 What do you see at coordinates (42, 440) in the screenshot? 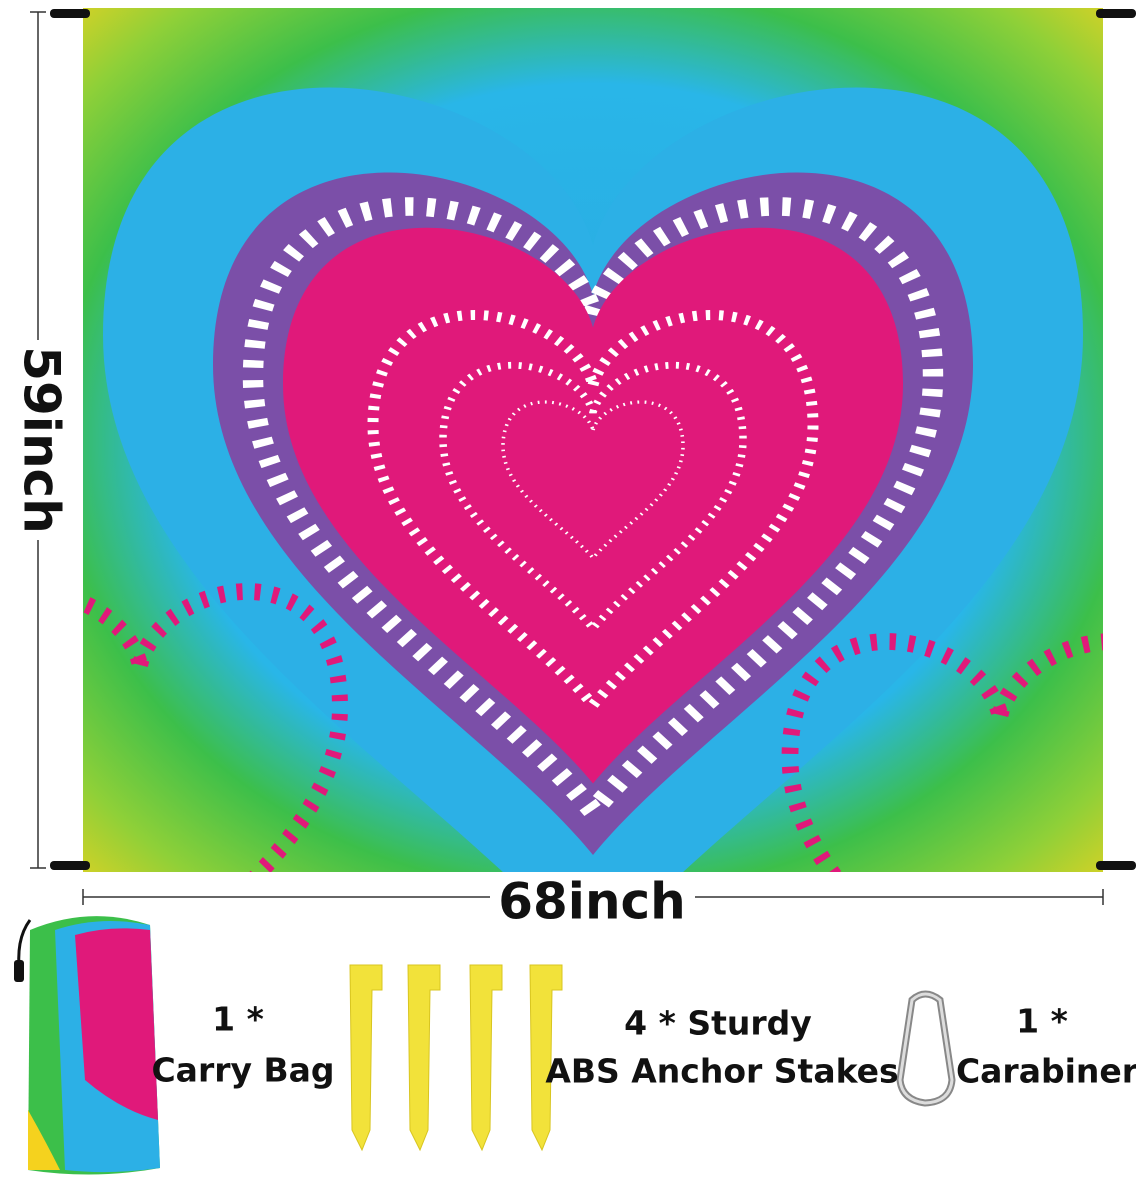
I see `height-label: 59inch` at bounding box center [42, 440].